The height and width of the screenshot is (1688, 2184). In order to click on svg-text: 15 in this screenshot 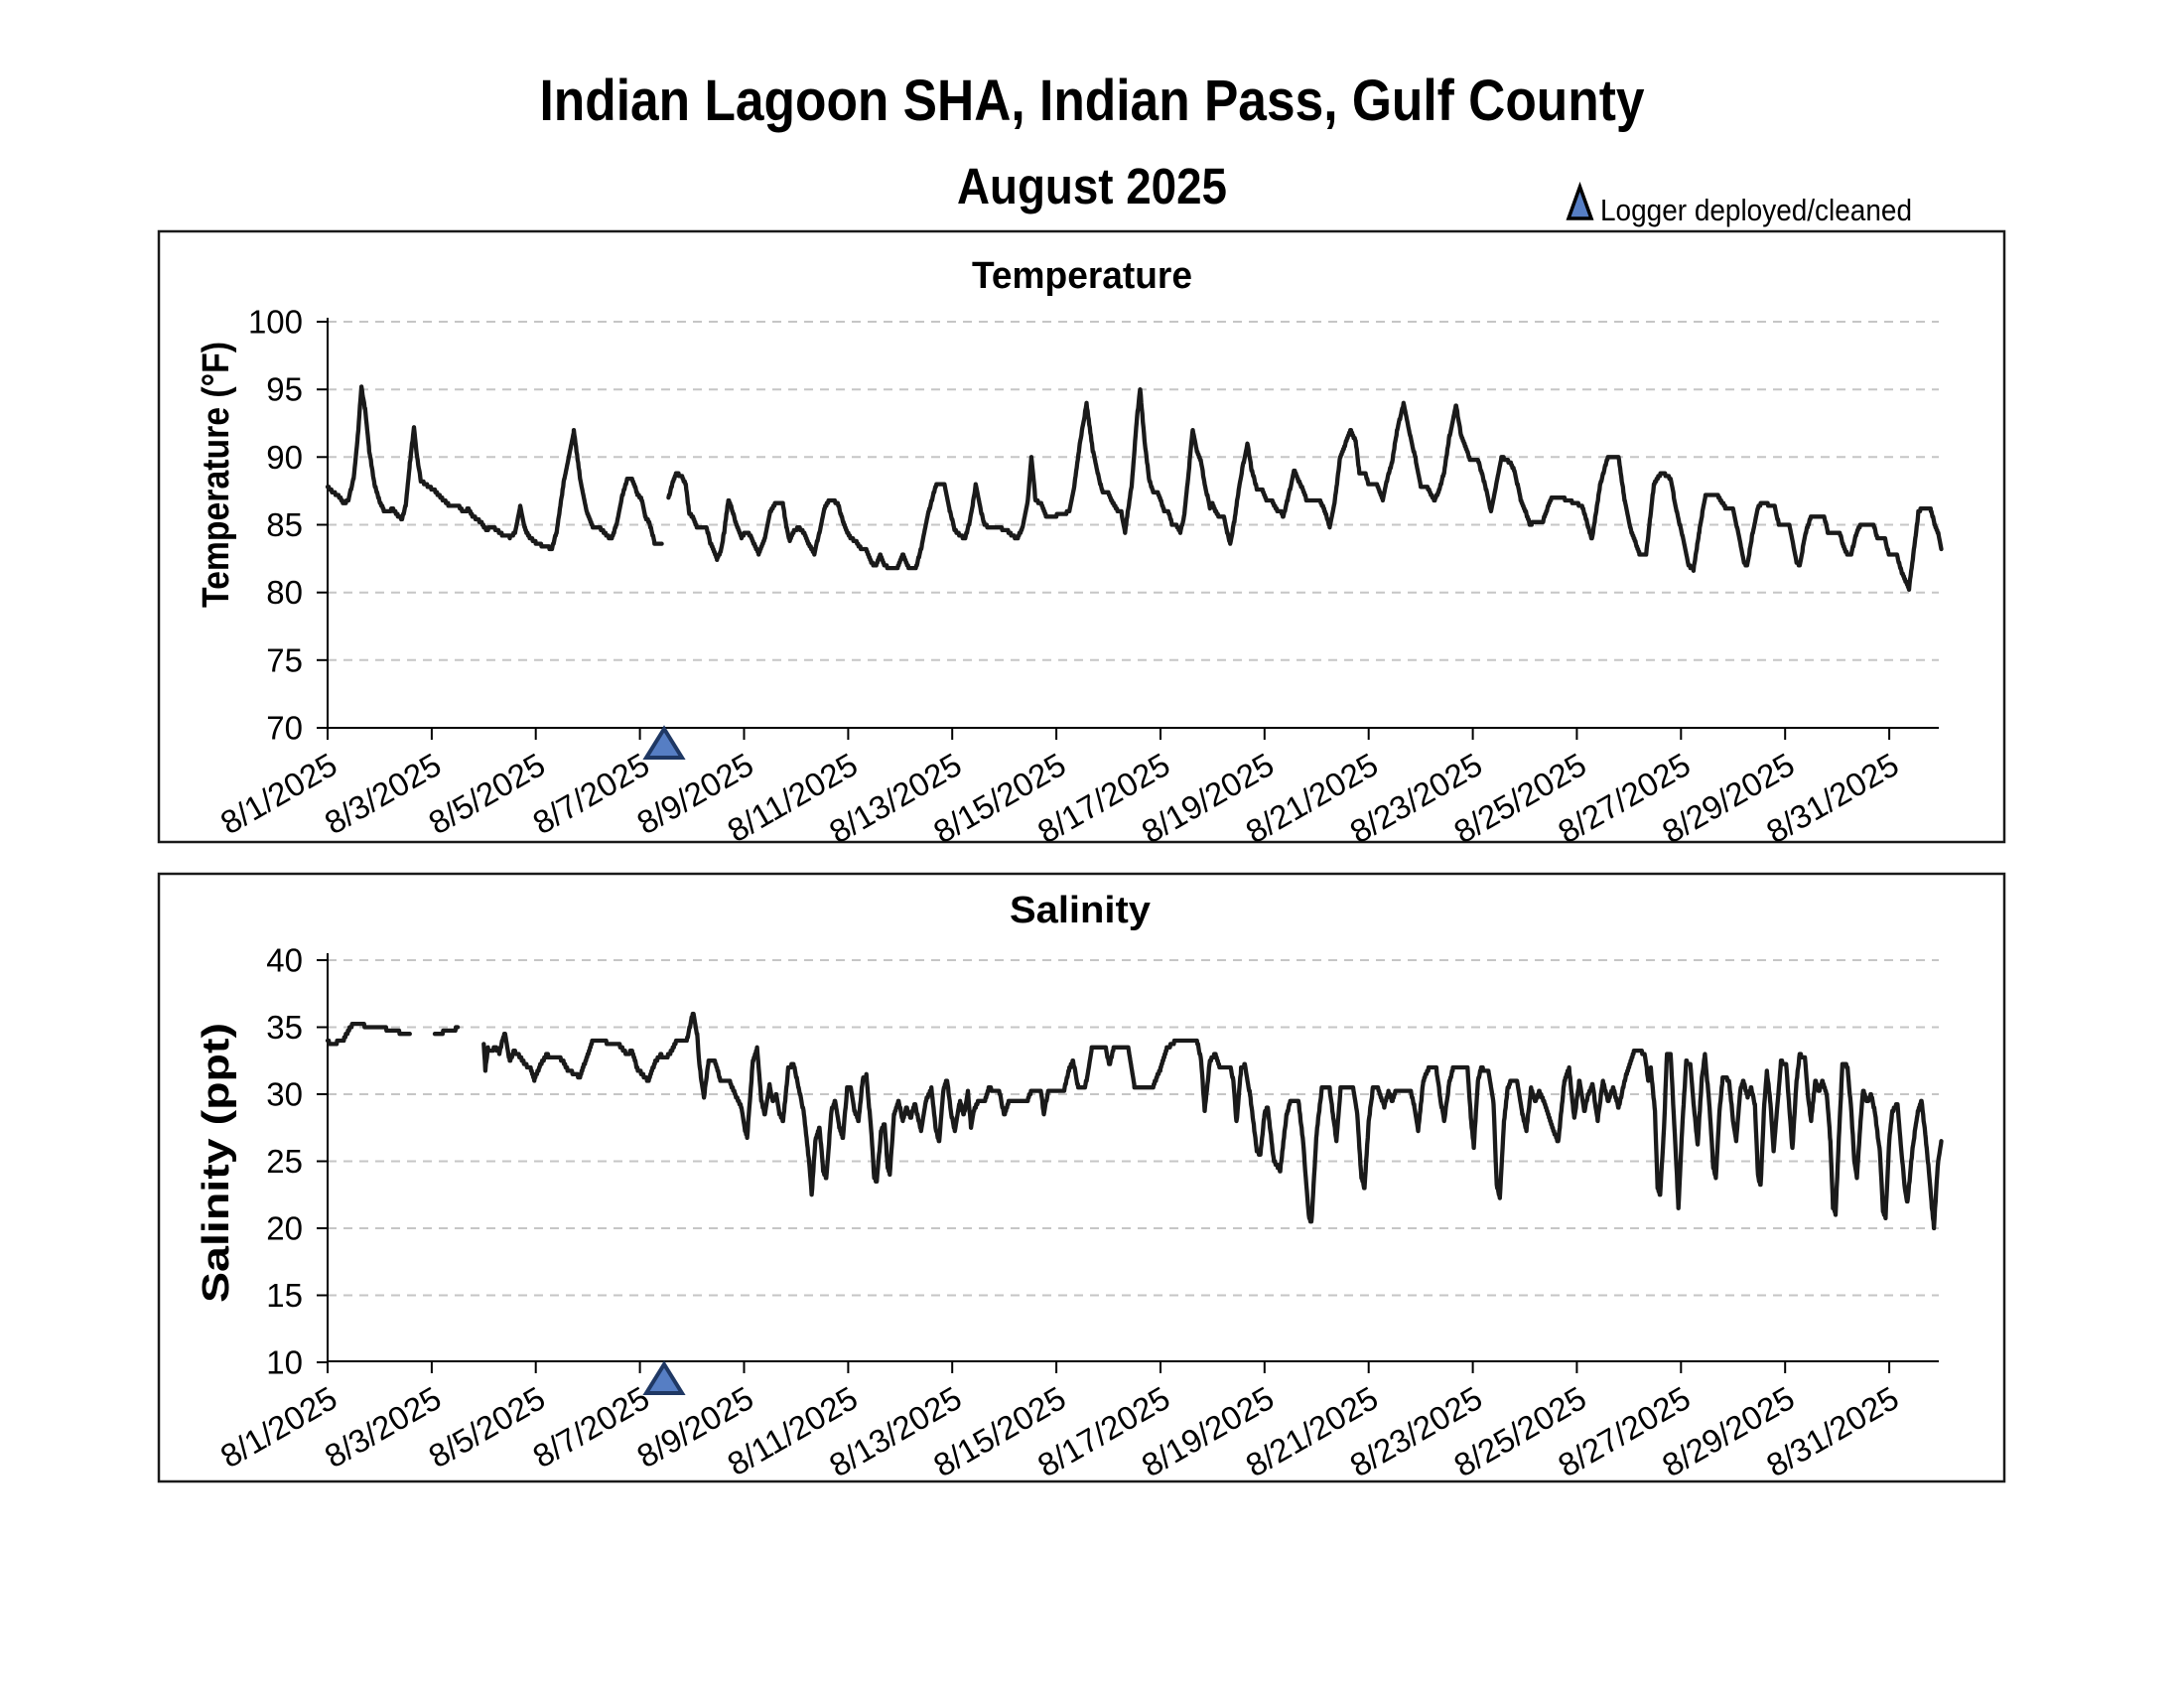, I will do `click(284, 1295)`.